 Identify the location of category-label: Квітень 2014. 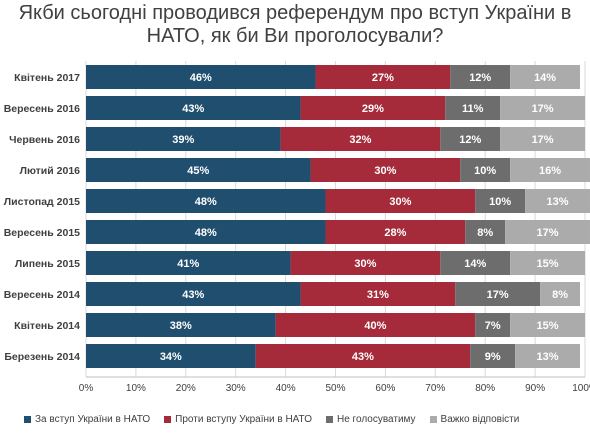
(47, 326).